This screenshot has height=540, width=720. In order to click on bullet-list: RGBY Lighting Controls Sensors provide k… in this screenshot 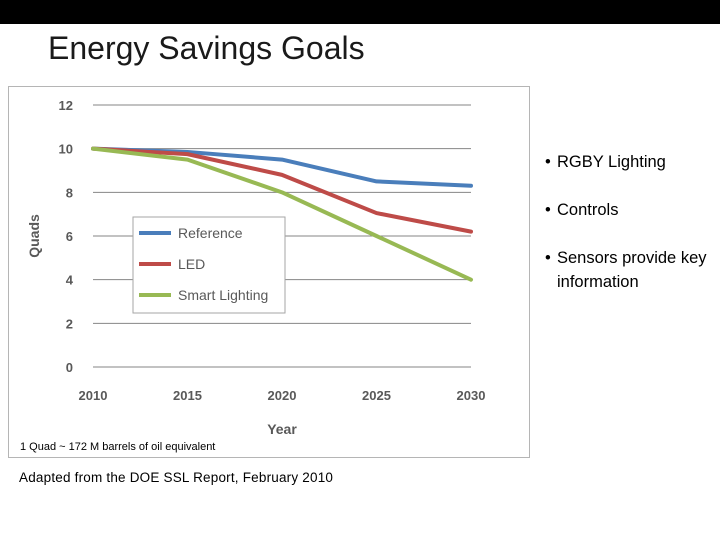, I will do `click(630, 234)`.